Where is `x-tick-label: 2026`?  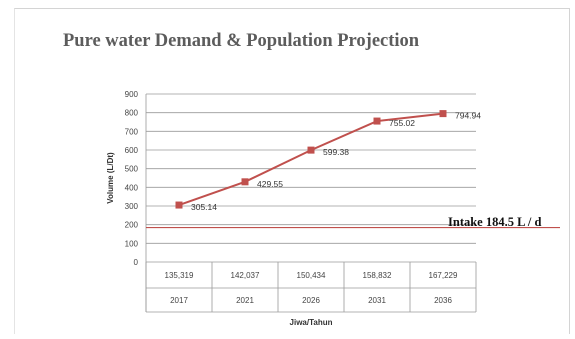 x-tick-label: 2026 is located at coordinates (311, 300).